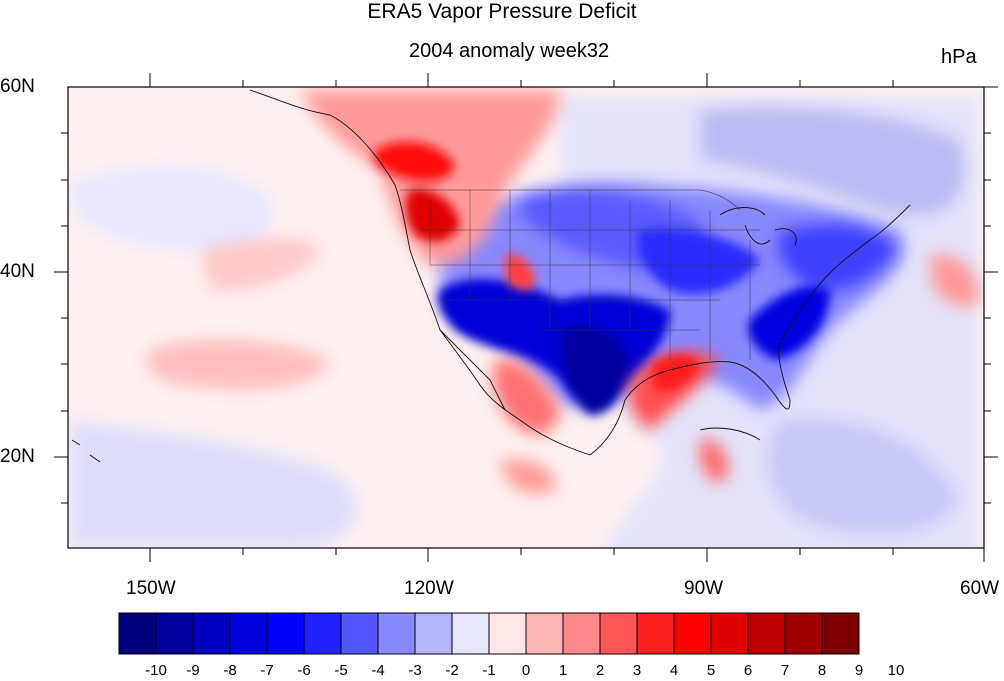 Image resolution: width=1004 pixels, height=681 pixels. Describe the element at coordinates (489, 670) in the screenshot. I see `colorbar-tick-label: -1` at that location.